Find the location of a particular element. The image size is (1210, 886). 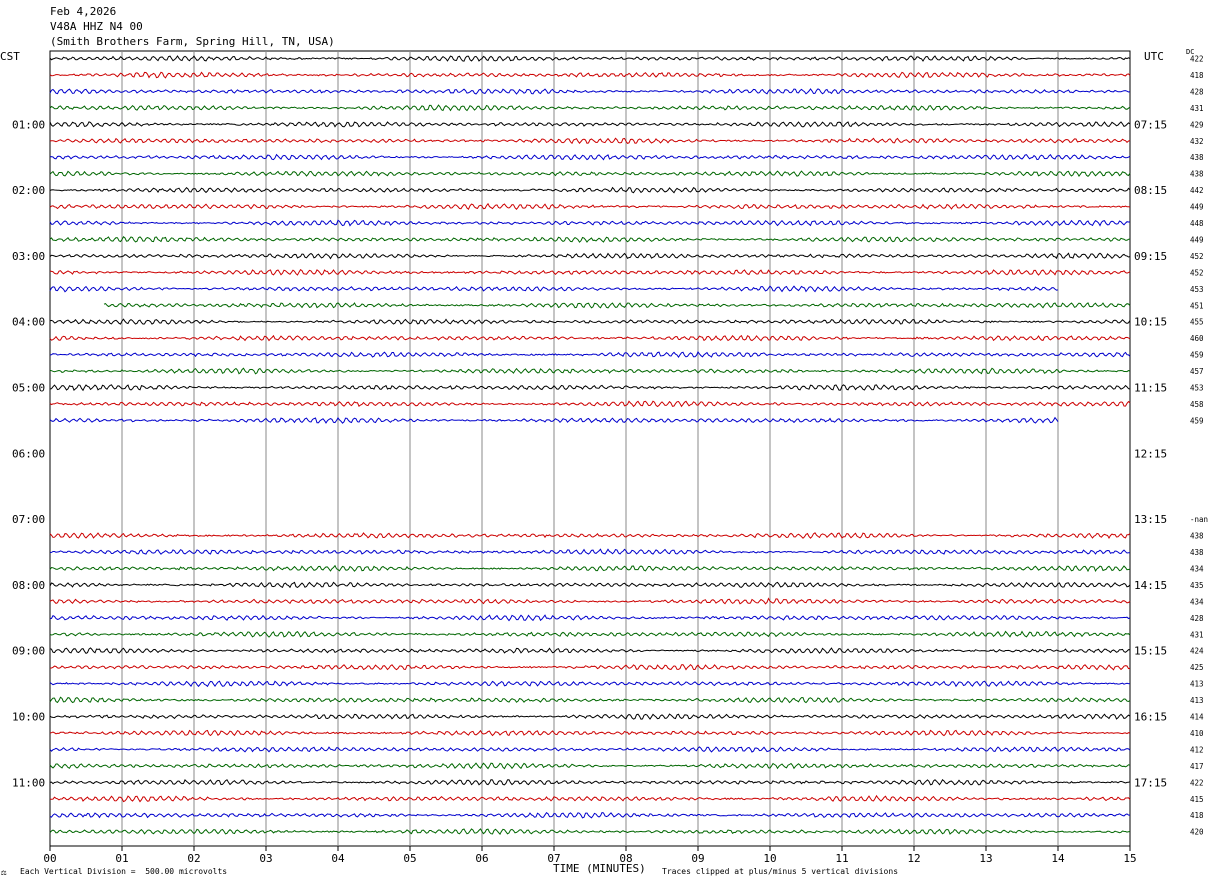

cst-hour-label: 10:00 is located at coordinates (28, 717).